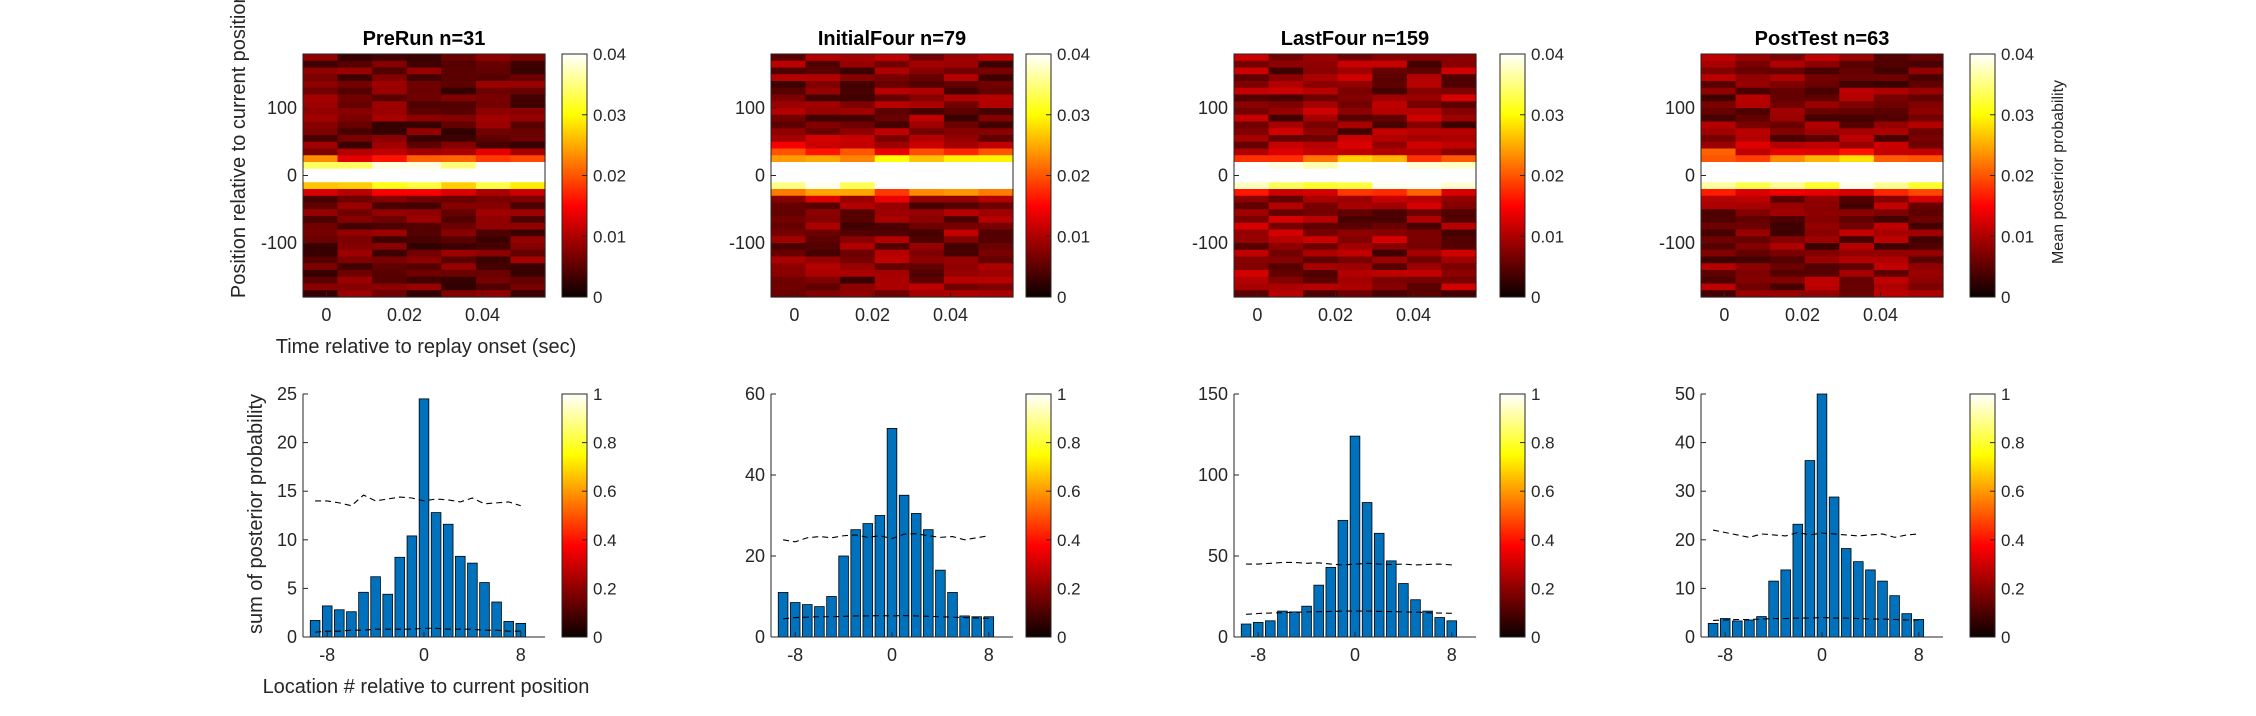 The height and width of the screenshot is (716, 2256). What do you see at coordinates (1223, 176) in the screenshot?
I see `y-tick-label: 0` at bounding box center [1223, 176].